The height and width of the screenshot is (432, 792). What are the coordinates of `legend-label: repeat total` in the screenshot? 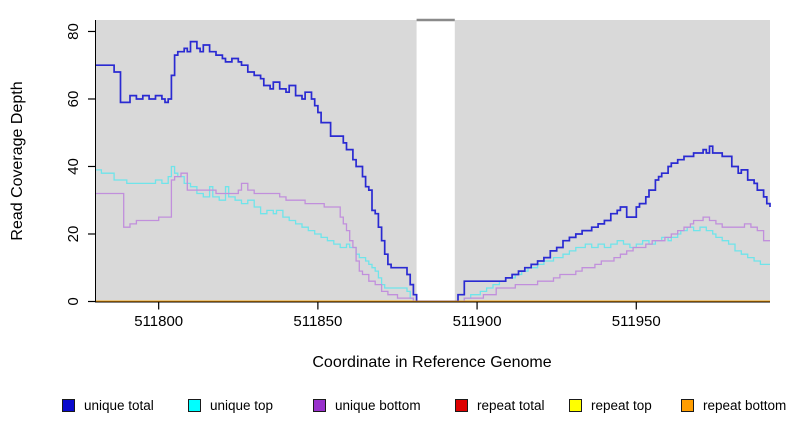 It's located at (511, 405).